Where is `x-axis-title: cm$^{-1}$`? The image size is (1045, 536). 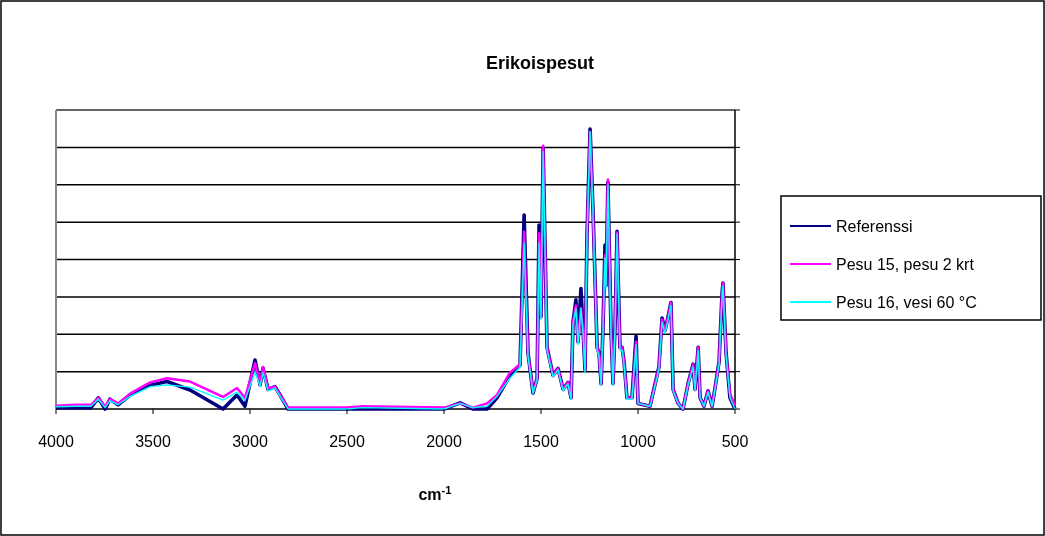 x-axis-title: cm$^{-1}$ is located at coordinates (435, 493).